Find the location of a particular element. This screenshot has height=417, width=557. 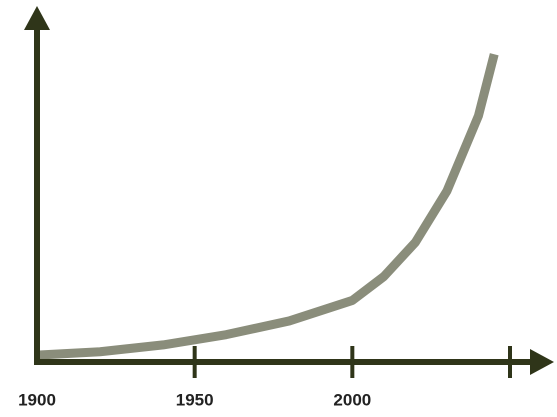

x-tick-label: 2000 is located at coordinates (352, 399).